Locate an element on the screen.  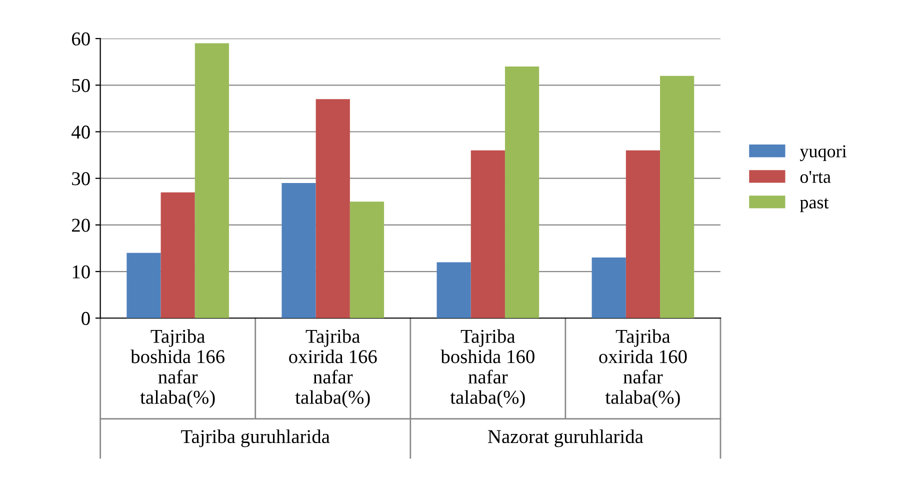
y-tick-label: 50 is located at coordinates (81, 85).